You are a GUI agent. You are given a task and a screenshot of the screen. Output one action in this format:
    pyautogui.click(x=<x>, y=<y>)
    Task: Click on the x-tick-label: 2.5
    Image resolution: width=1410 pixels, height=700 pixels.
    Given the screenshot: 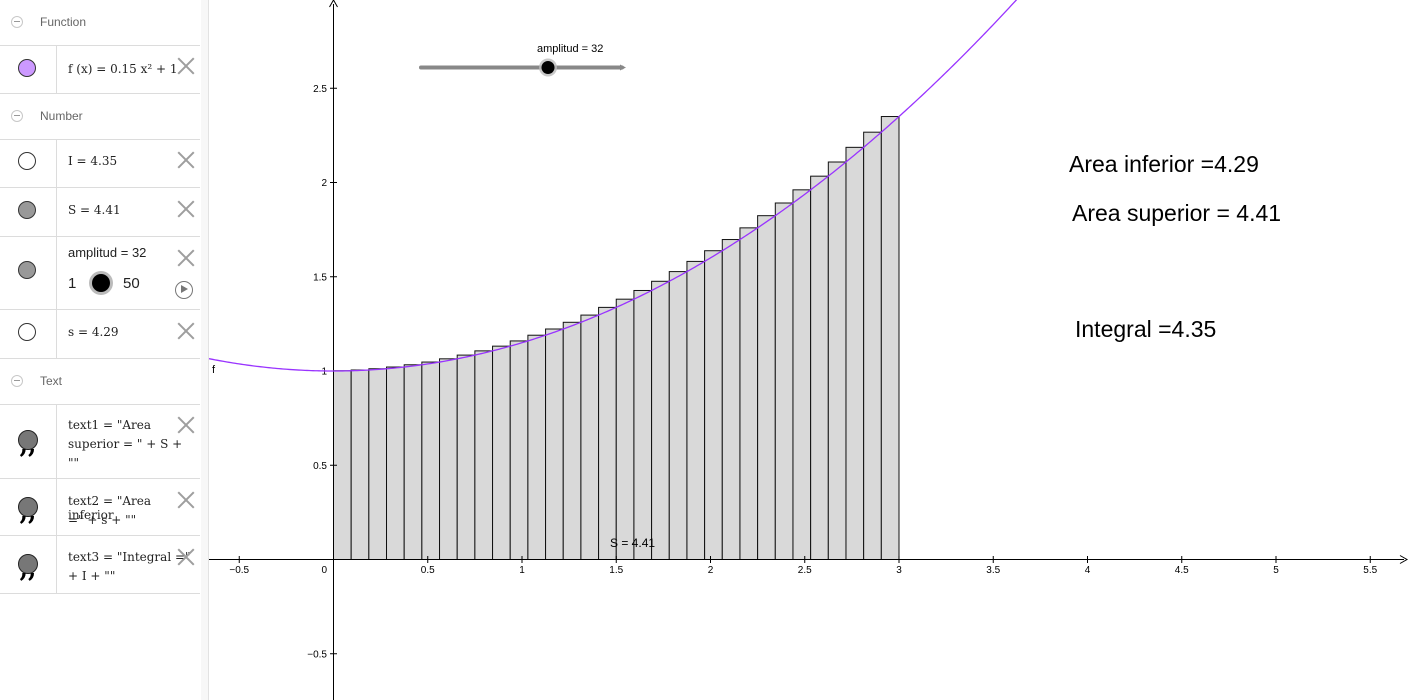 What is the action you would take?
    pyautogui.click(x=805, y=570)
    